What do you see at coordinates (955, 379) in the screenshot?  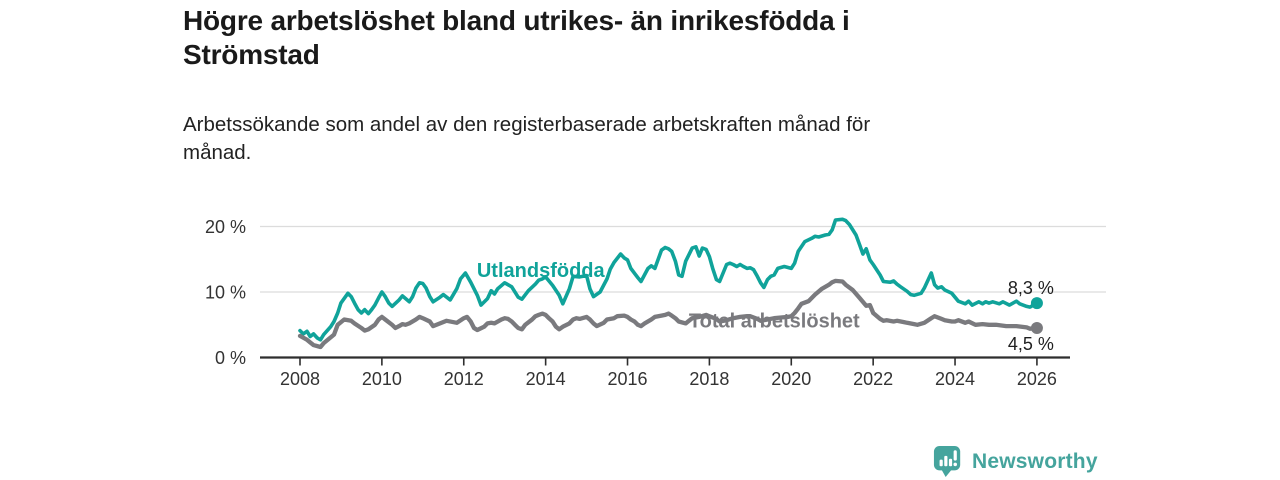 I see `x-tick-label-2024: 2024` at bounding box center [955, 379].